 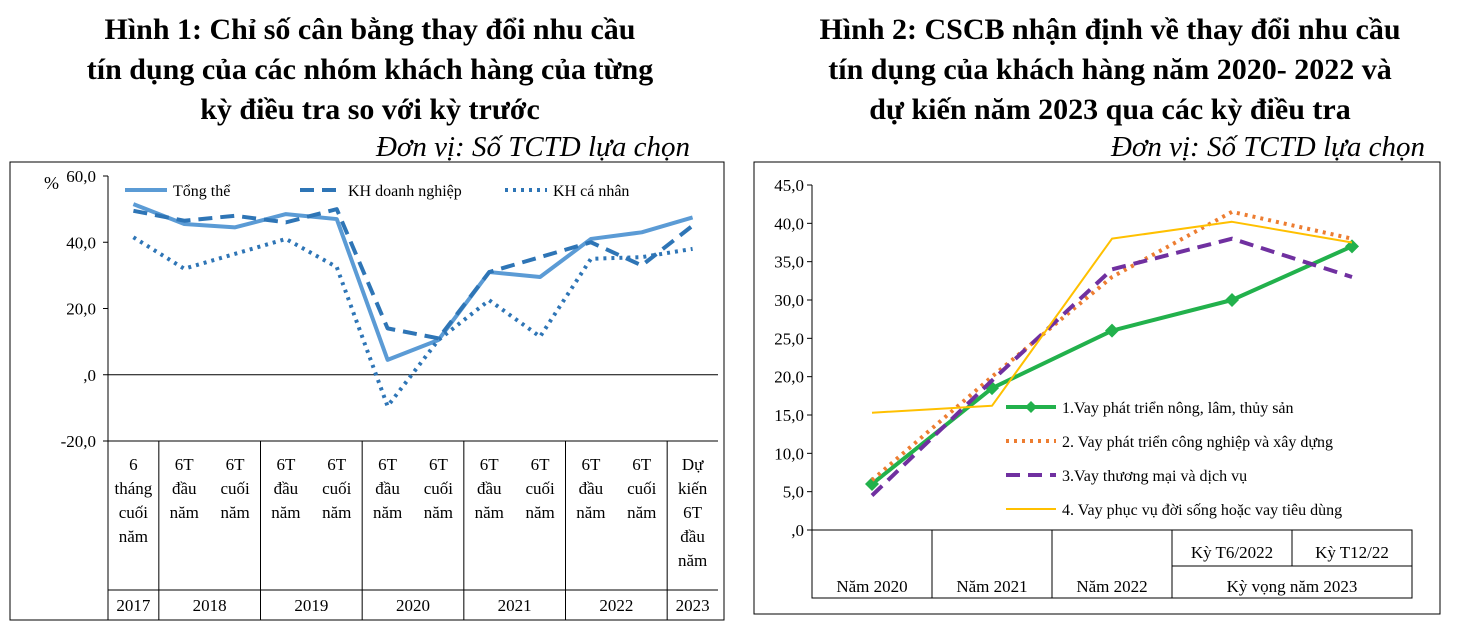 What do you see at coordinates (789, 377) in the screenshot?
I see `figure-2-y-tick-label: 20,0` at bounding box center [789, 377].